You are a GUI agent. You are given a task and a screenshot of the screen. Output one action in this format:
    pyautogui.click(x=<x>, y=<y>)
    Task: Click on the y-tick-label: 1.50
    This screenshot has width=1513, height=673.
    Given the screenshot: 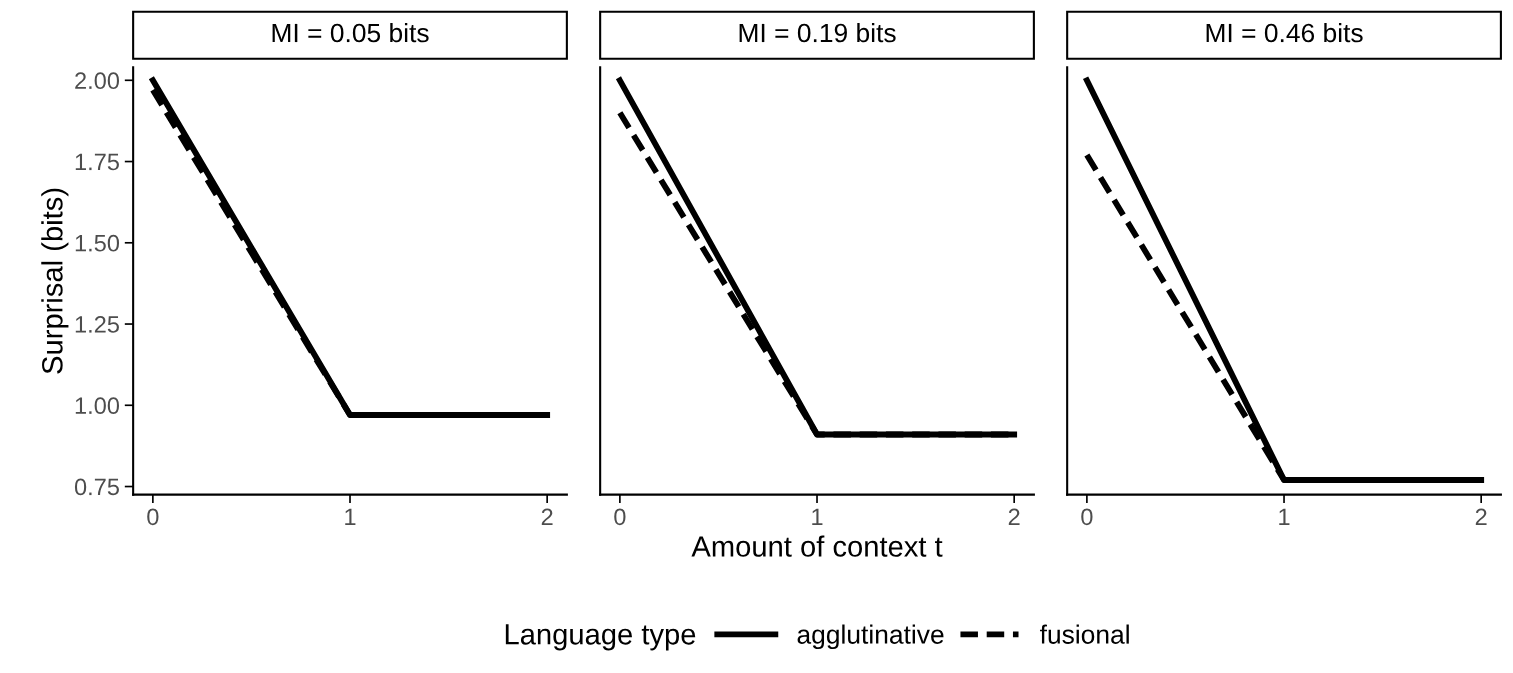 What is the action you would take?
    pyautogui.click(x=97, y=243)
    